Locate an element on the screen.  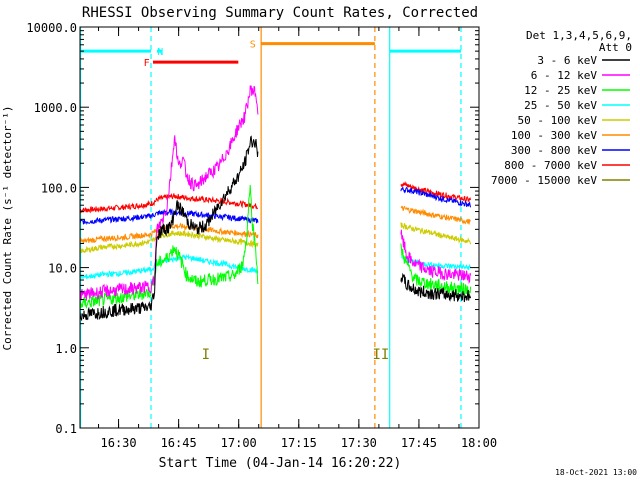
legend-label: 50 - 100 keV is located at coordinates (558, 120).